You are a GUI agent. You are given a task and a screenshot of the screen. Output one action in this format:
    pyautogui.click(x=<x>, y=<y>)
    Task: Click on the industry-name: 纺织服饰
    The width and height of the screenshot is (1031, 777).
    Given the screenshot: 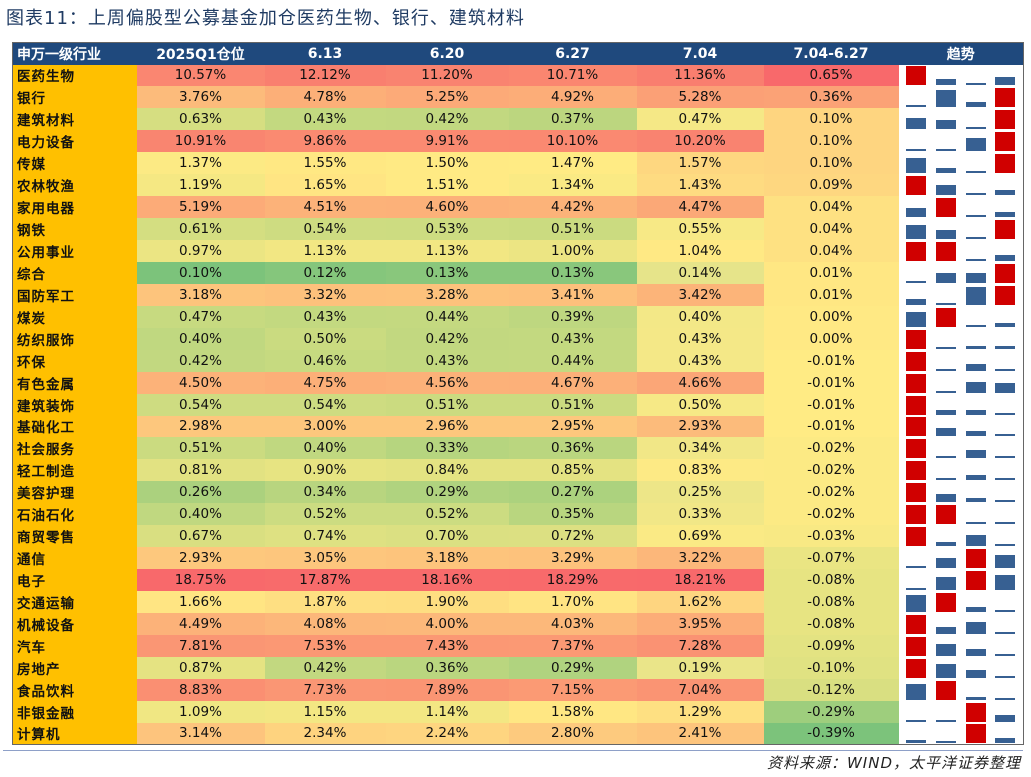 What is the action you would take?
    pyautogui.click(x=74, y=338)
    